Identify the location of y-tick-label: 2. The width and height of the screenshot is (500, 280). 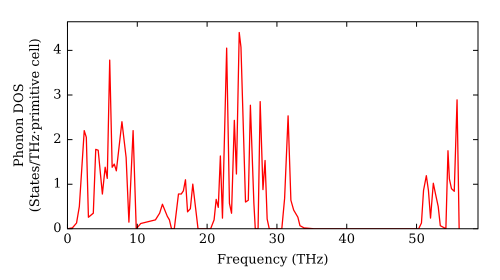
(57, 139).